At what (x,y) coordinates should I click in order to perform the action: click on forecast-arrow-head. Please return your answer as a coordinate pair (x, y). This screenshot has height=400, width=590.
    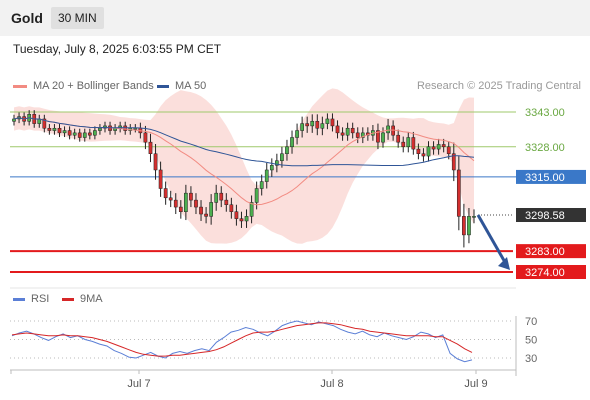
    Looking at the image, I should click on (504, 263).